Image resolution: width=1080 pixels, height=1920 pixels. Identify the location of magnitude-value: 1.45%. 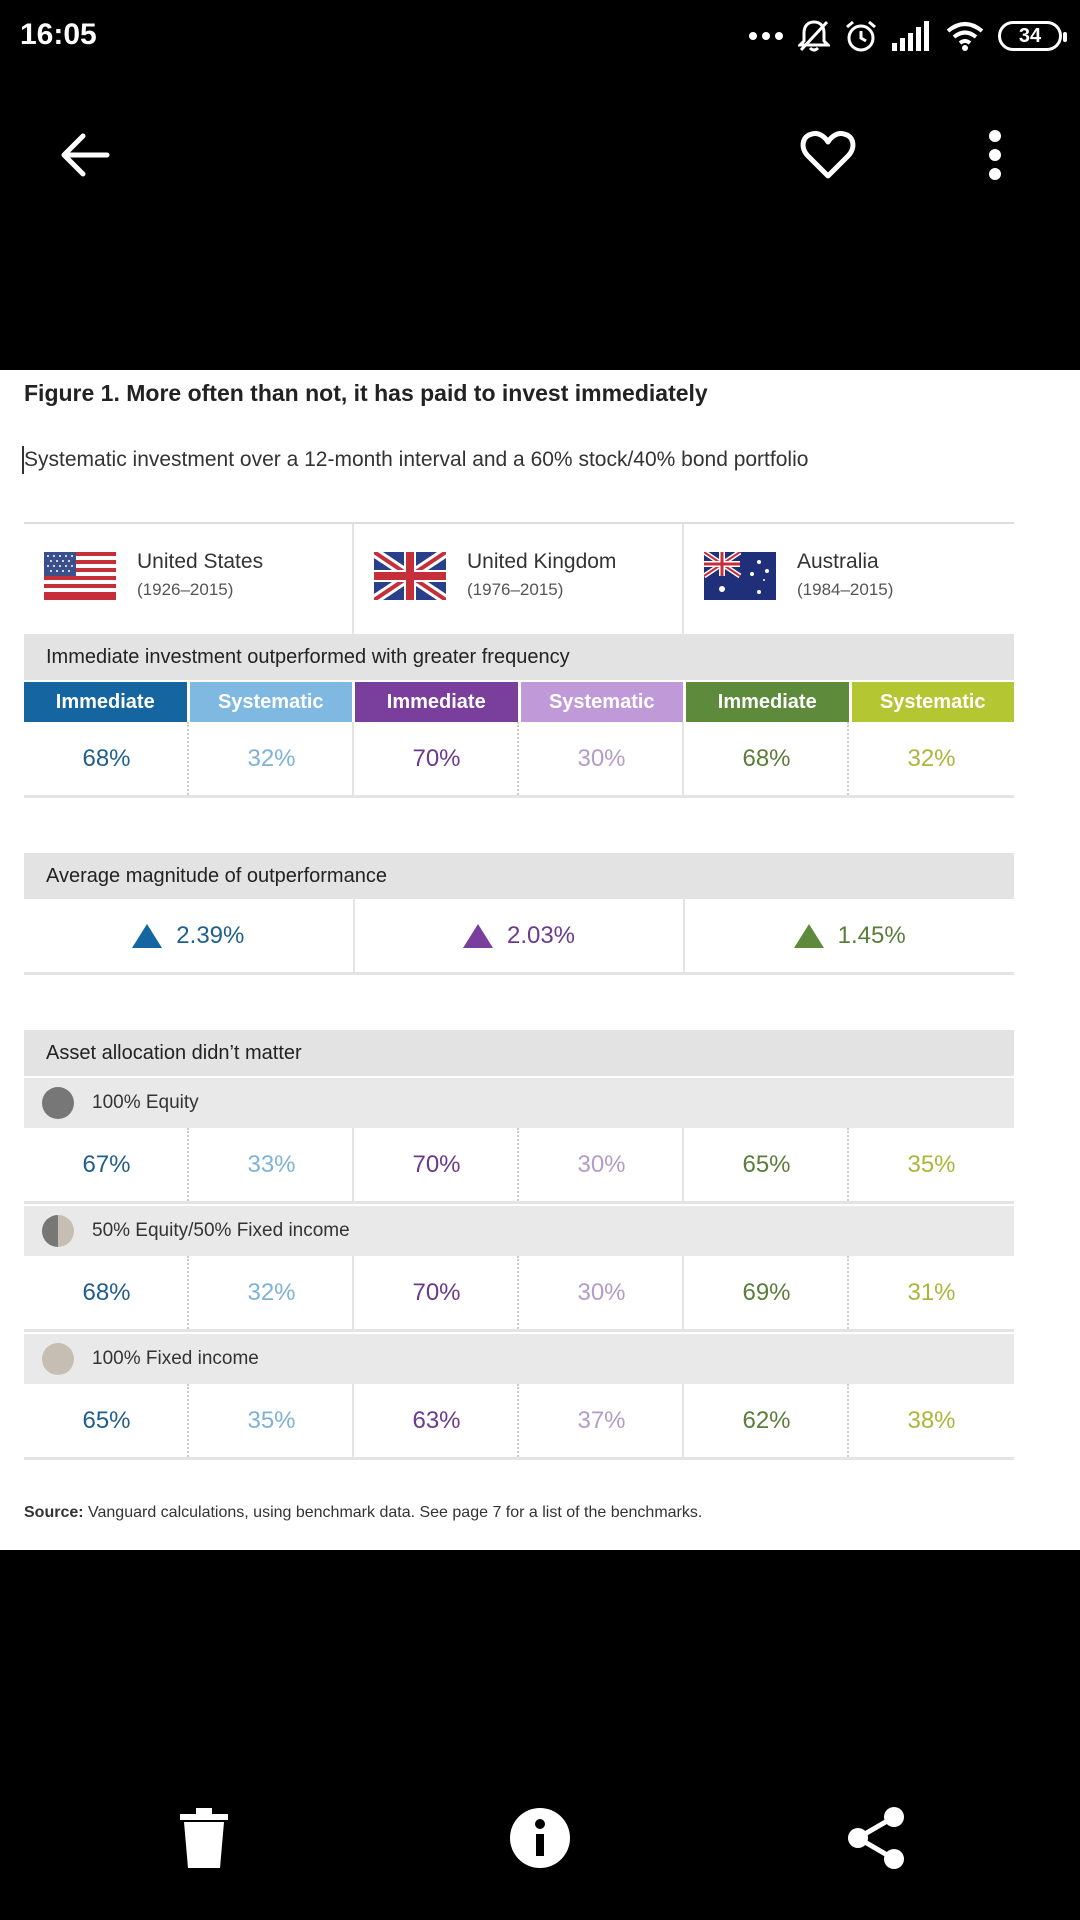
(871, 935).